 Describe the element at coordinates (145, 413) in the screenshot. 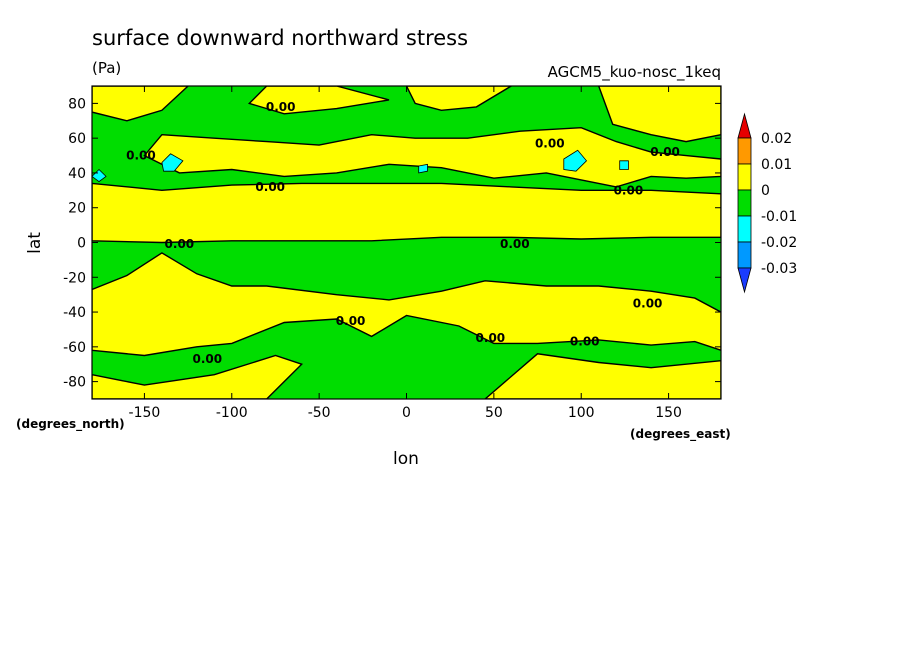

I see `x-tick-label: -150` at that location.